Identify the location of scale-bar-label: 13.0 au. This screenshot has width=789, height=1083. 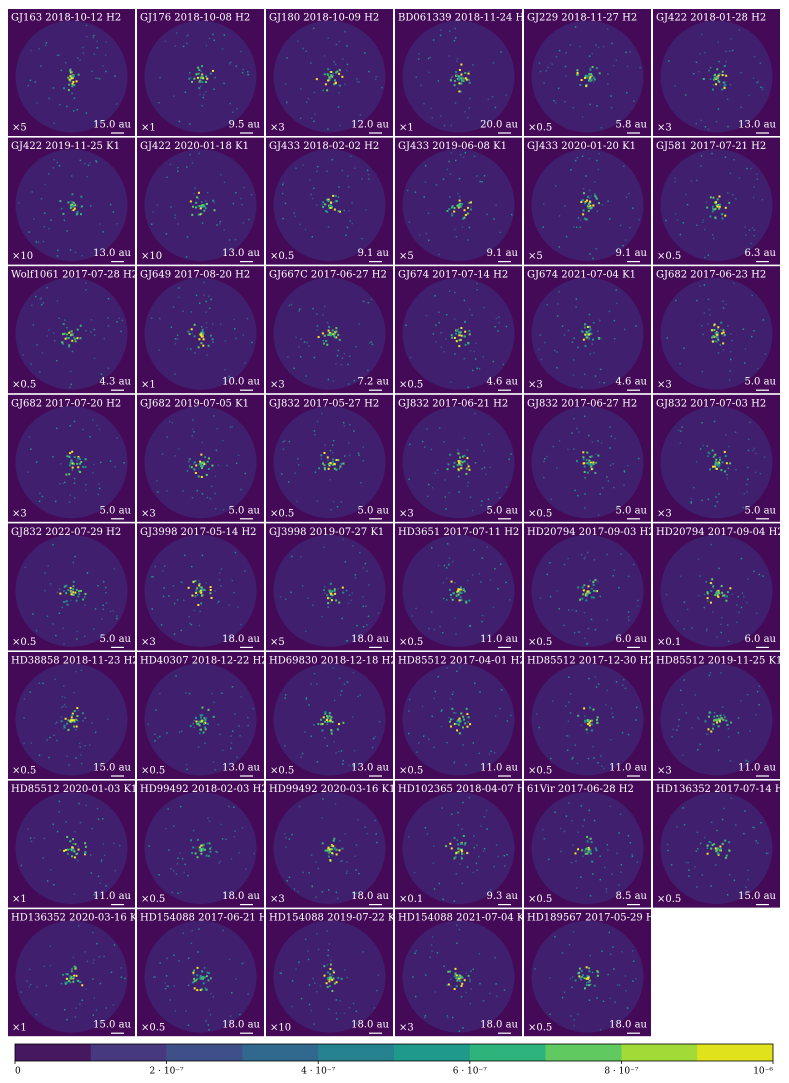
(757, 125).